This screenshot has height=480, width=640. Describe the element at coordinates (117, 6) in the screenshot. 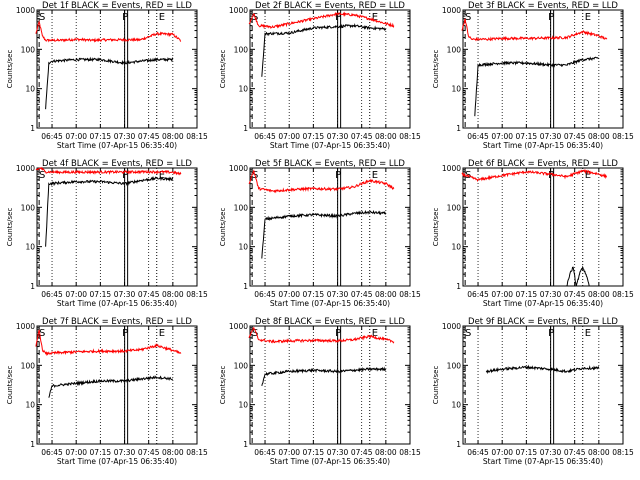

I see `chart-title: Det 1f BLACK = Events, RED = LLD` at that location.